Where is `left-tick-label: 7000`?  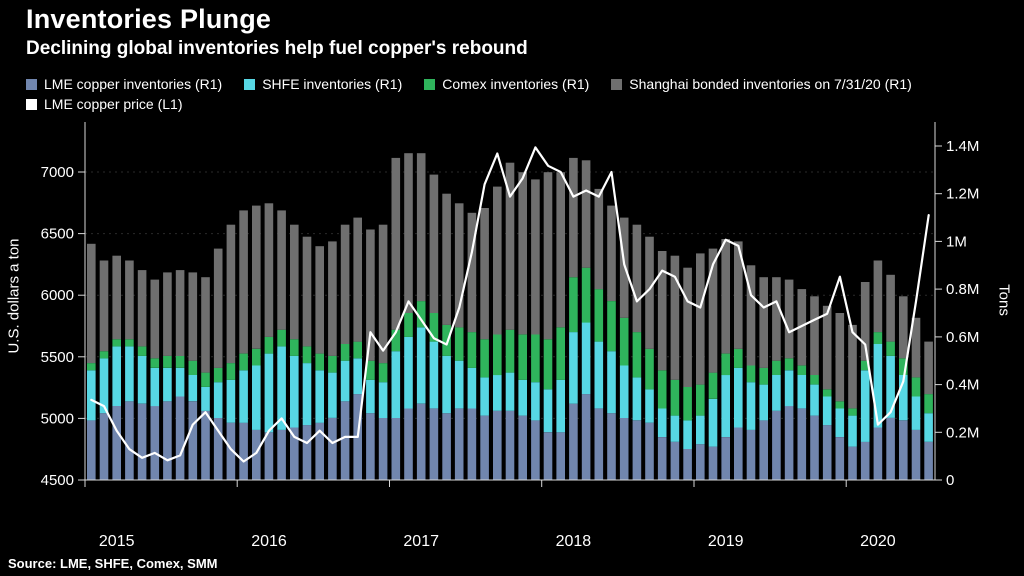 left-tick-label: 7000 is located at coordinates (57, 172).